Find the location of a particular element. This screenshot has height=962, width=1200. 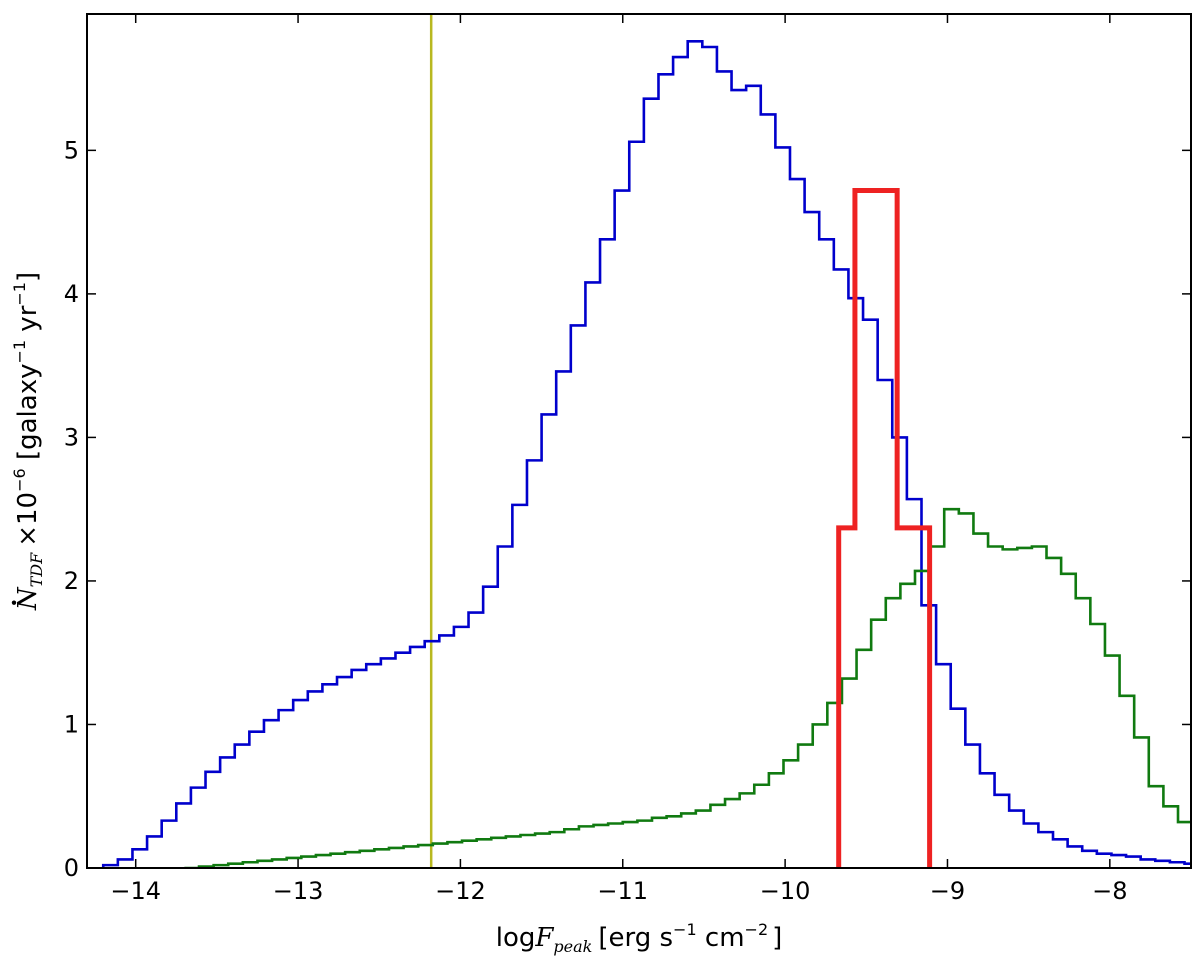

y-tick-label: 4 is located at coordinates (71, 294).